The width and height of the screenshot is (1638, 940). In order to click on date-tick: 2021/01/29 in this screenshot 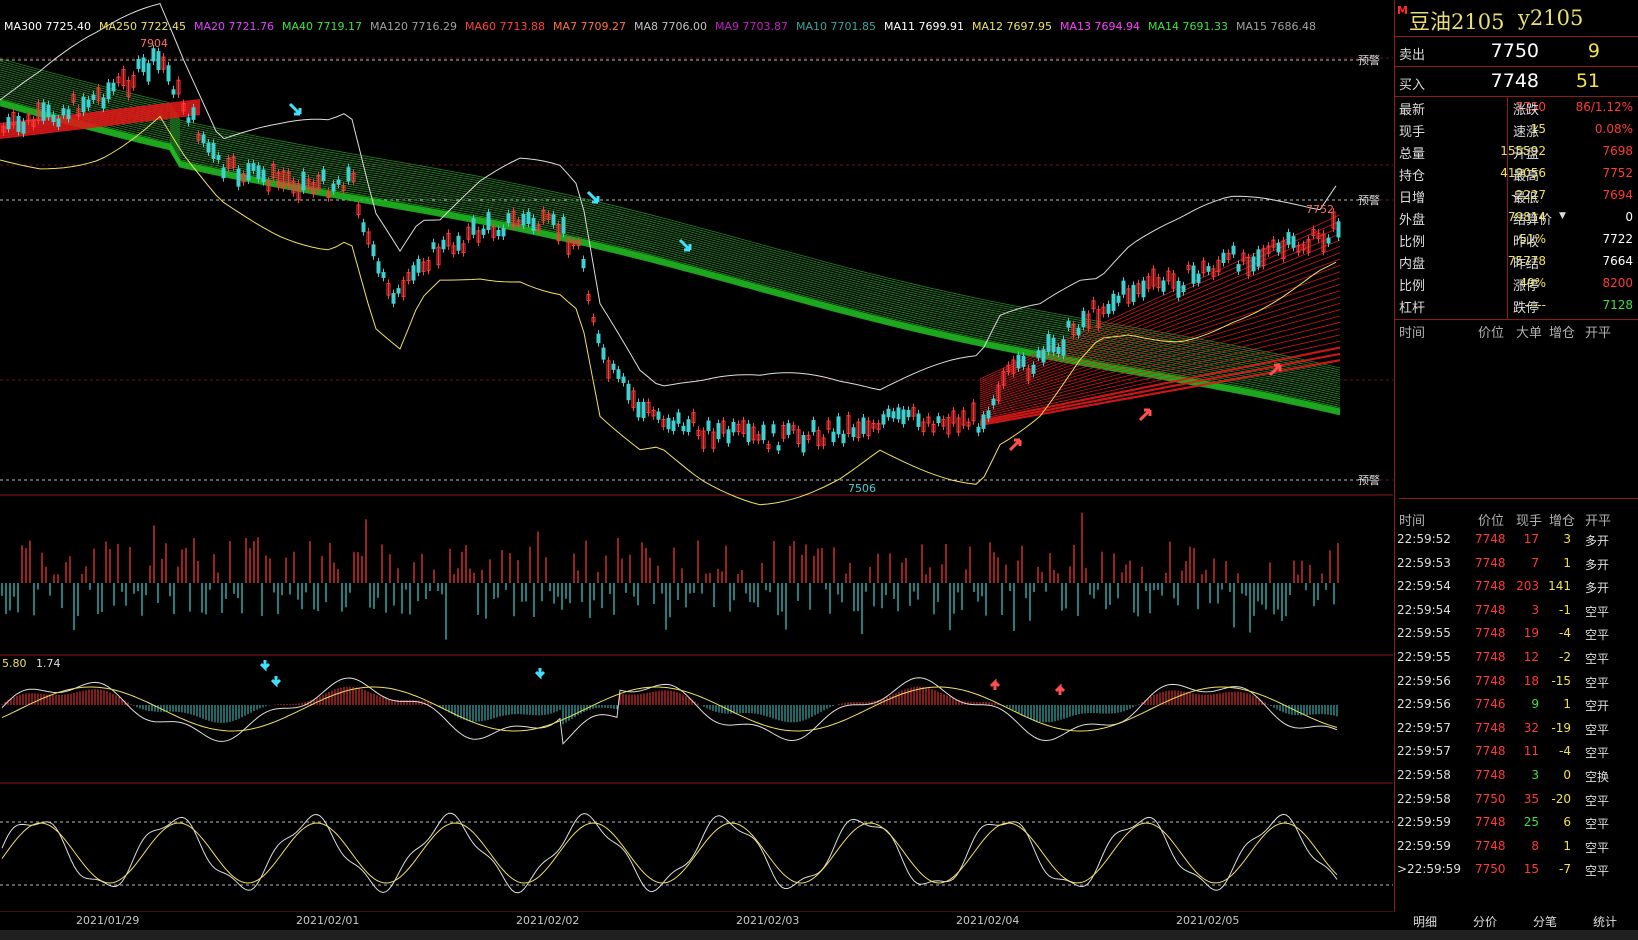, I will do `click(108, 920)`.